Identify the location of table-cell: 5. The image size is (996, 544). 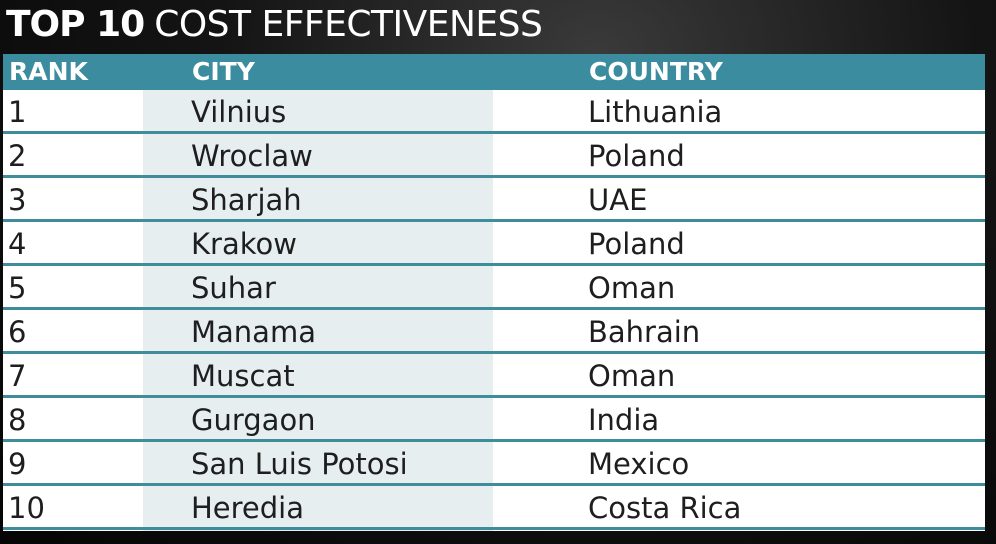
(17, 288).